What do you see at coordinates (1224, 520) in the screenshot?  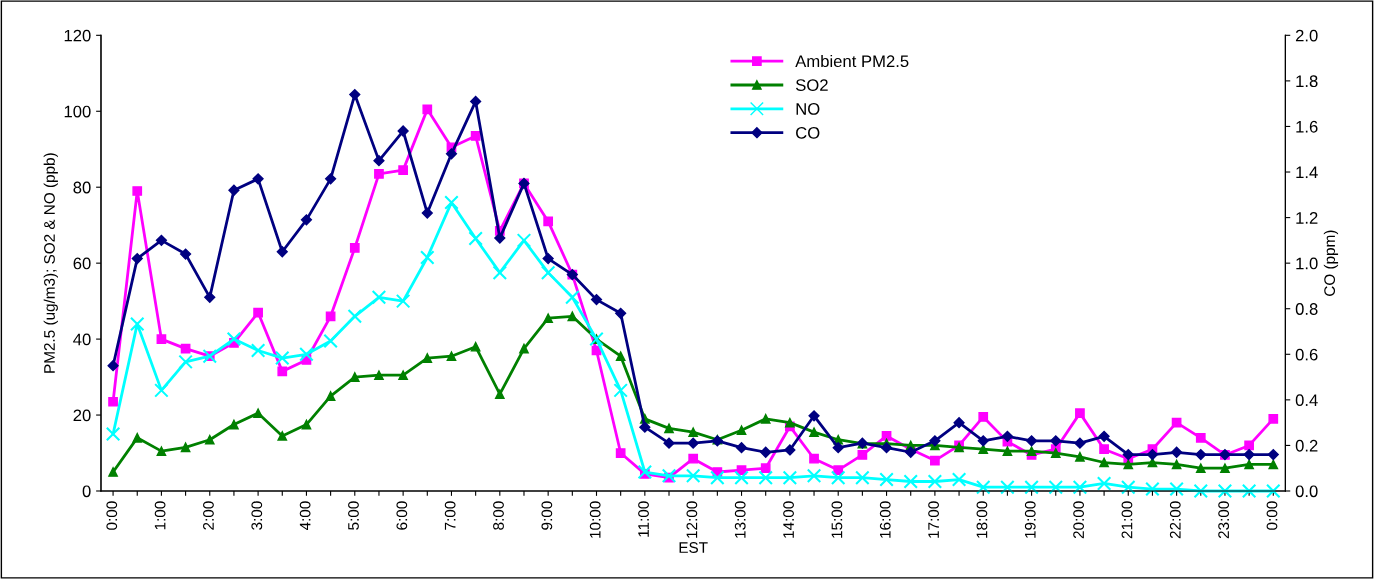 I see `x-tick-label: 23:00` at bounding box center [1224, 520].